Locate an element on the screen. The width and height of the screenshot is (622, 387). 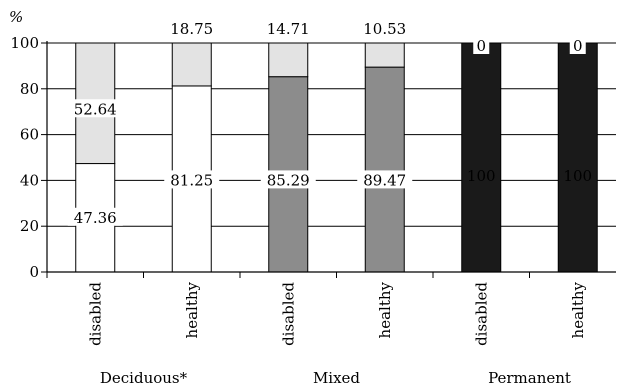
data-label-4-1: 0 is located at coordinates (481, 46).